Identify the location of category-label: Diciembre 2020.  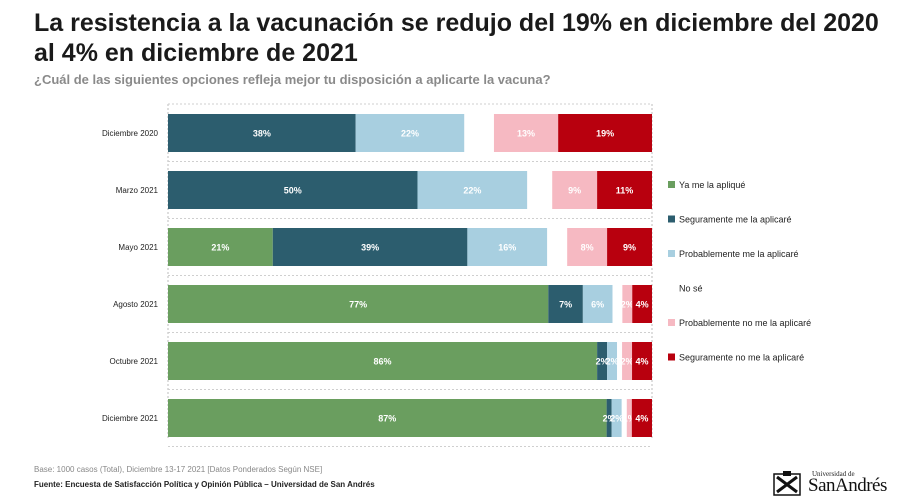
(130, 133).